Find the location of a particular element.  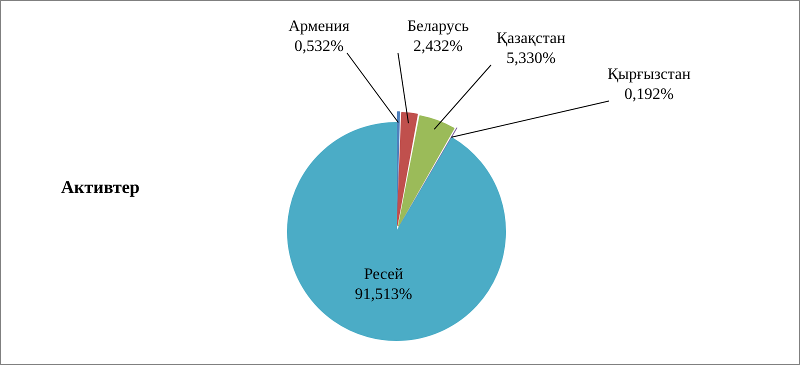

data-label: 2,432% is located at coordinates (438, 46).